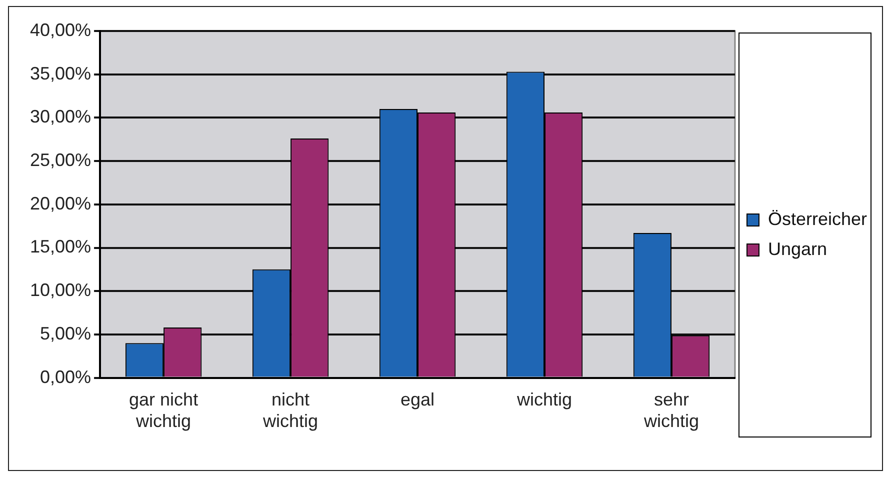 This screenshot has width=893, height=480. Describe the element at coordinates (61, 203) in the screenshot. I see `y-tick-label: 20,00%` at that location.